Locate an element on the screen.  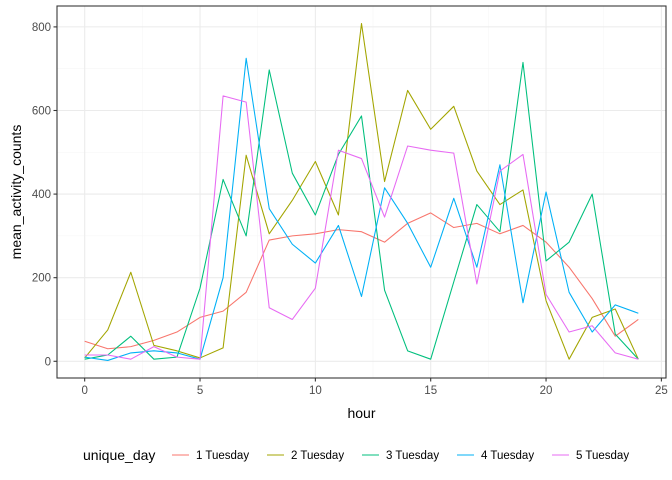
y-tick-label: 200 is located at coordinates (41, 279).